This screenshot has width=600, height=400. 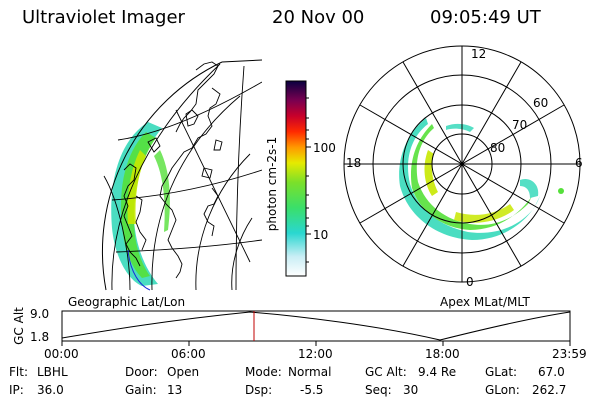 I want to click on altitude-xtick-2: 12:00, so click(x=315, y=354).